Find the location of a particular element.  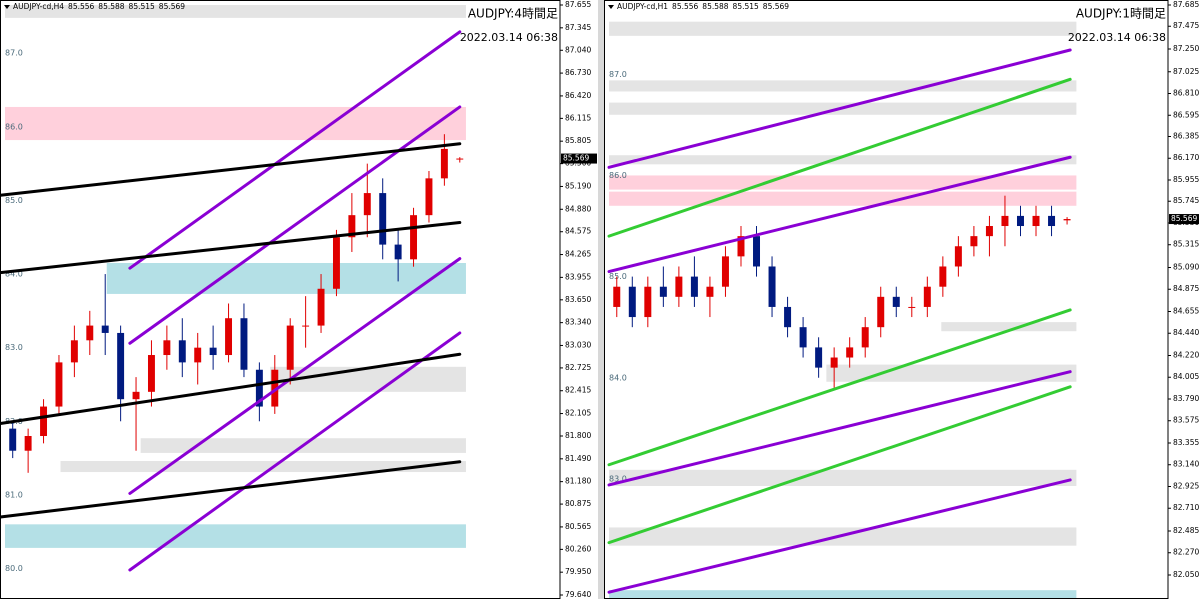

level-label: 86.0 is located at coordinates (618, 175).